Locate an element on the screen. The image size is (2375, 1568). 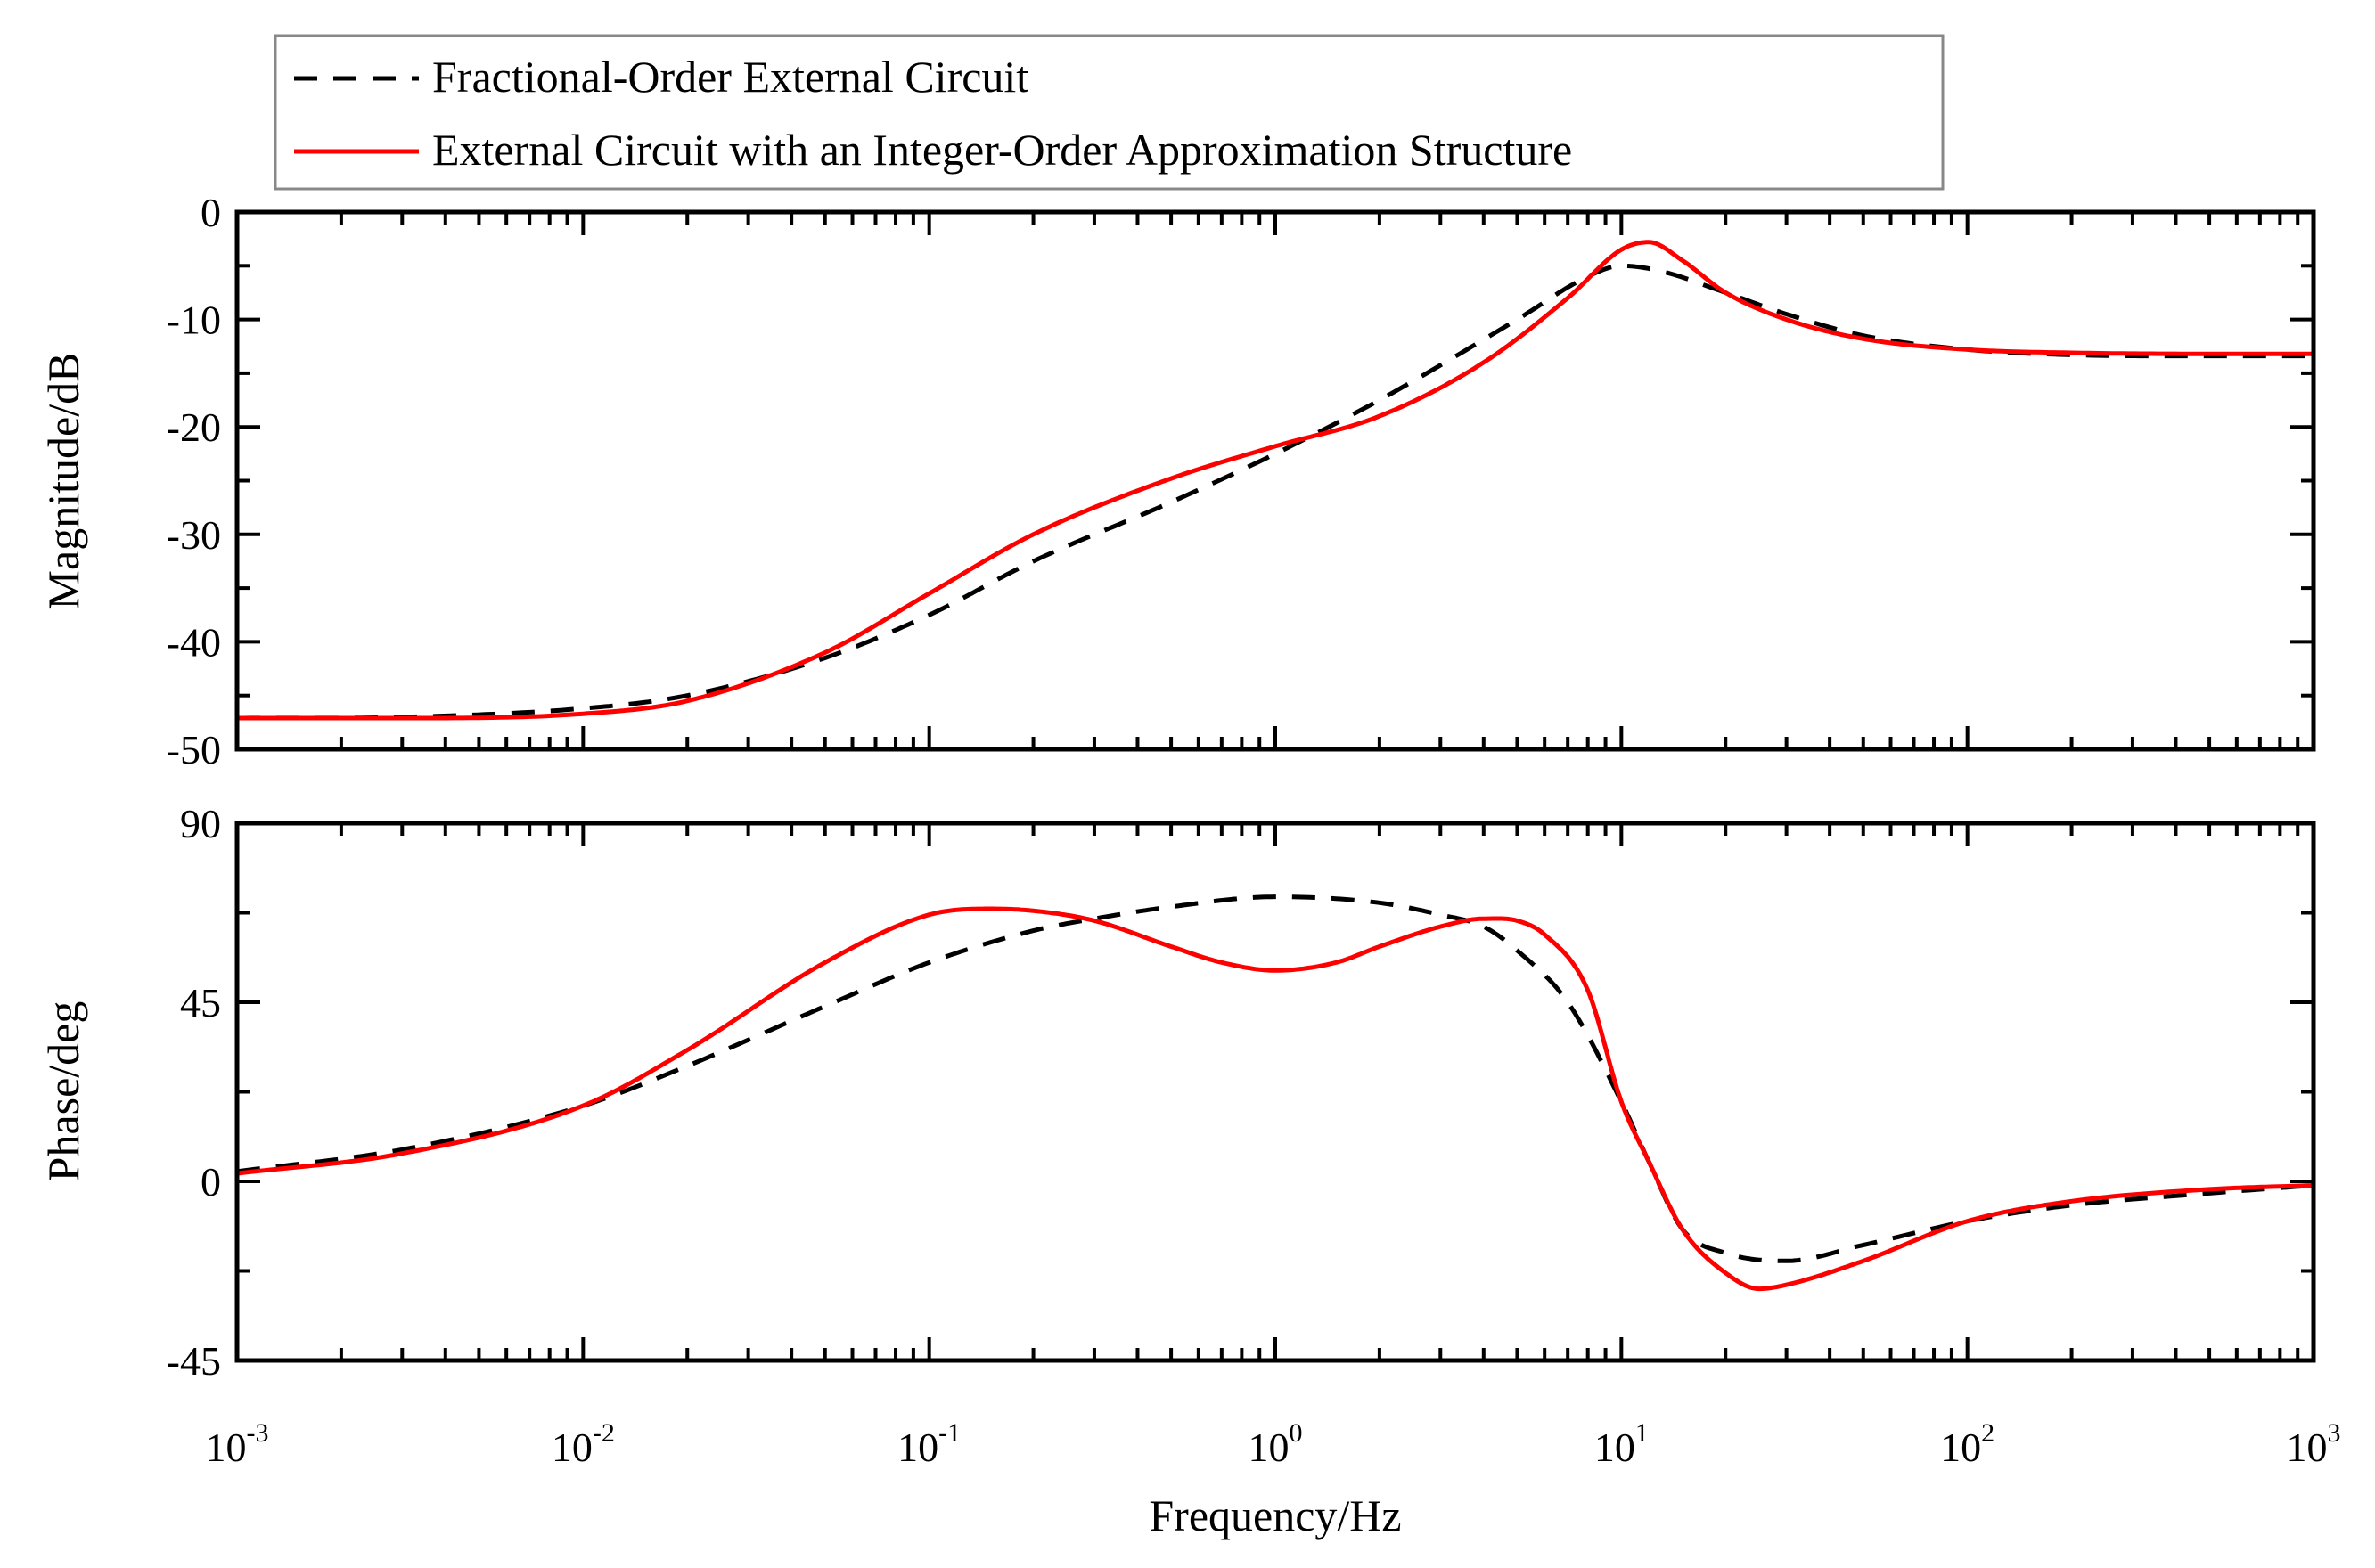
phase-y-tick-label: 90 is located at coordinates (200, 823).